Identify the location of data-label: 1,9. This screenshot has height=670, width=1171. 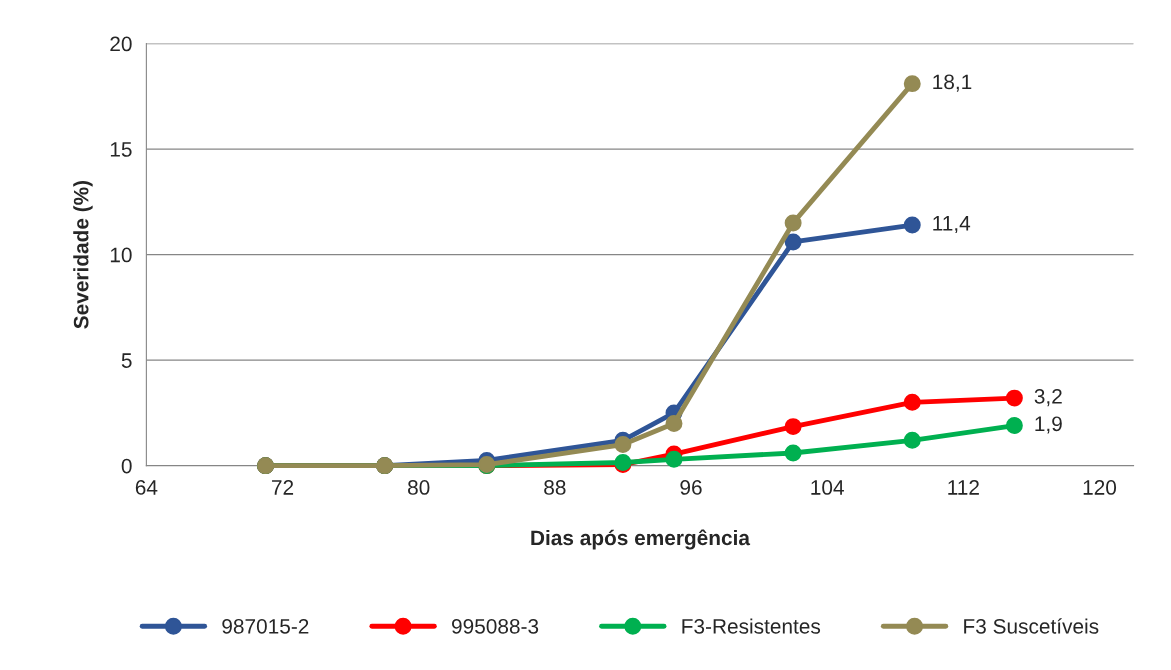
(1048, 425).